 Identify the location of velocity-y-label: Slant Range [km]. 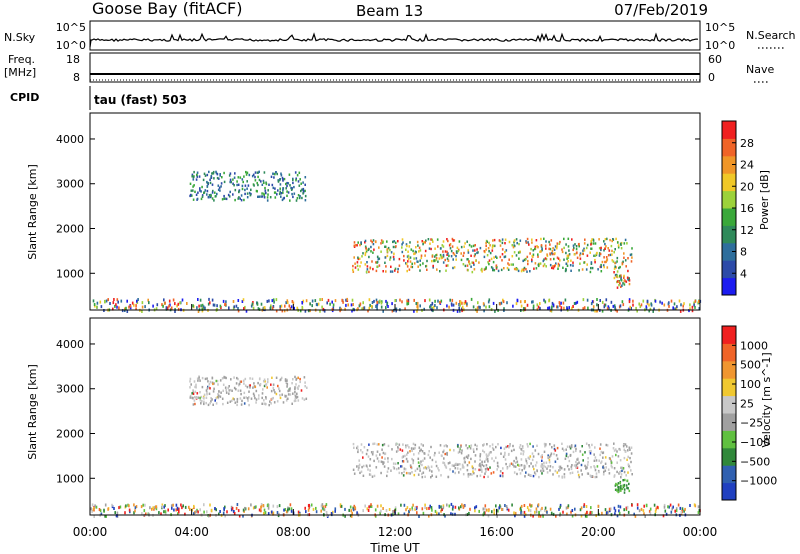
(32, 412).